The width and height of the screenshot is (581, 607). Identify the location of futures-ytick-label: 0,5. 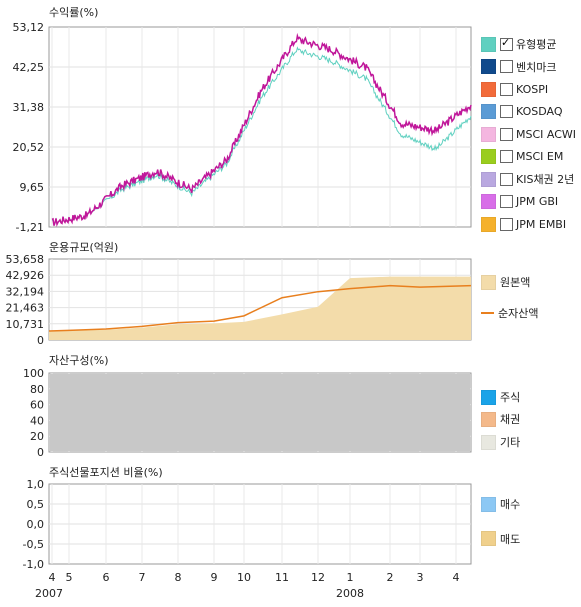
(36, 504).